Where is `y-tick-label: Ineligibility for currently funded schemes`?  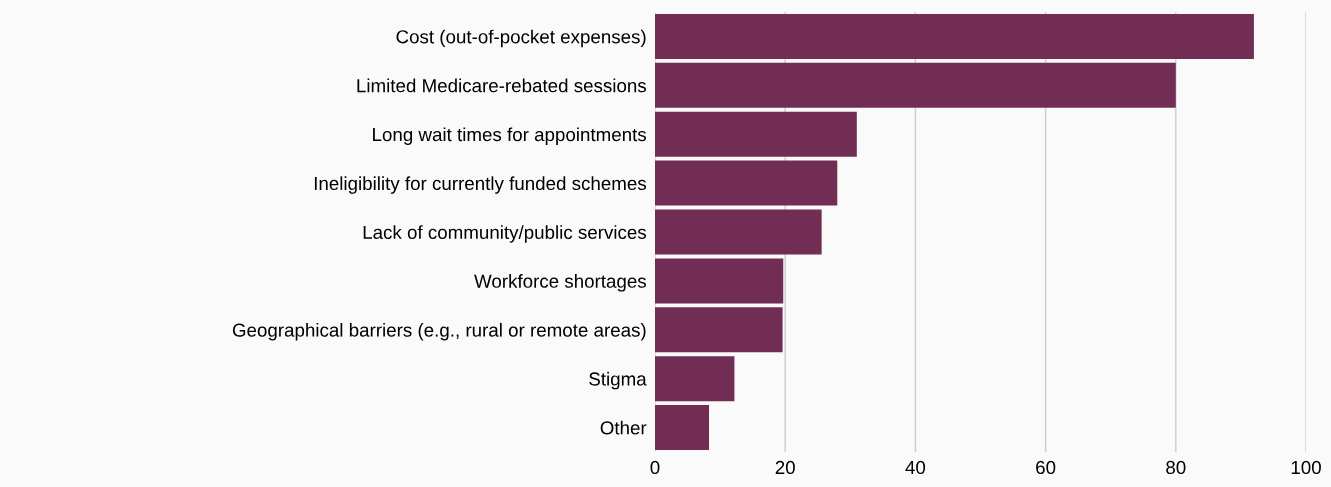 y-tick-label: Ineligibility for currently funded schemes is located at coordinates (480, 185).